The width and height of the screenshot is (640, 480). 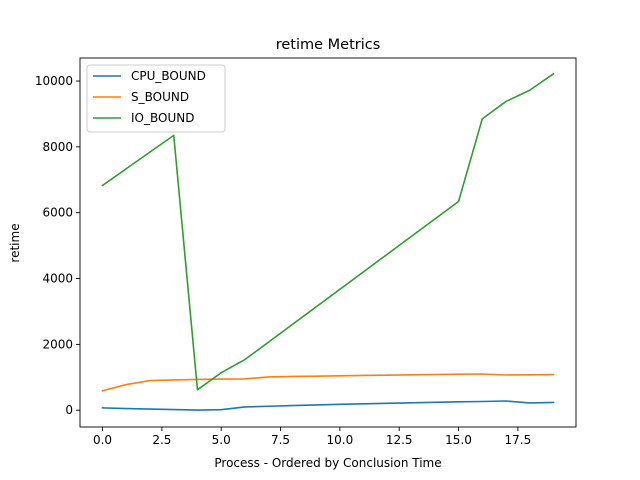 What do you see at coordinates (57, 147) in the screenshot?
I see `y-tick-label: 8000` at bounding box center [57, 147].